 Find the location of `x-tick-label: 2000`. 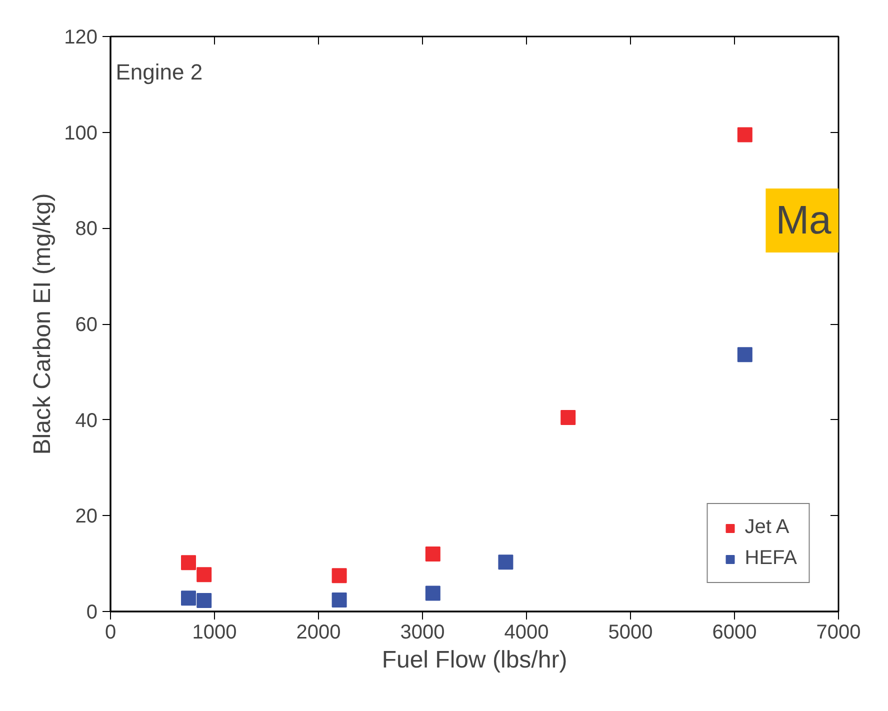

x-tick-label: 2000 is located at coordinates (318, 633).